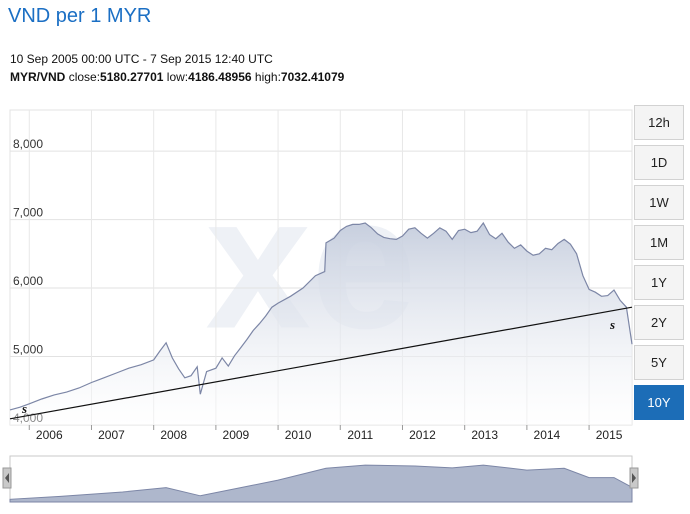  Describe the element at coordinates (173, 435) in the screenshot. I see `x-tick-label: 2008` at that location.